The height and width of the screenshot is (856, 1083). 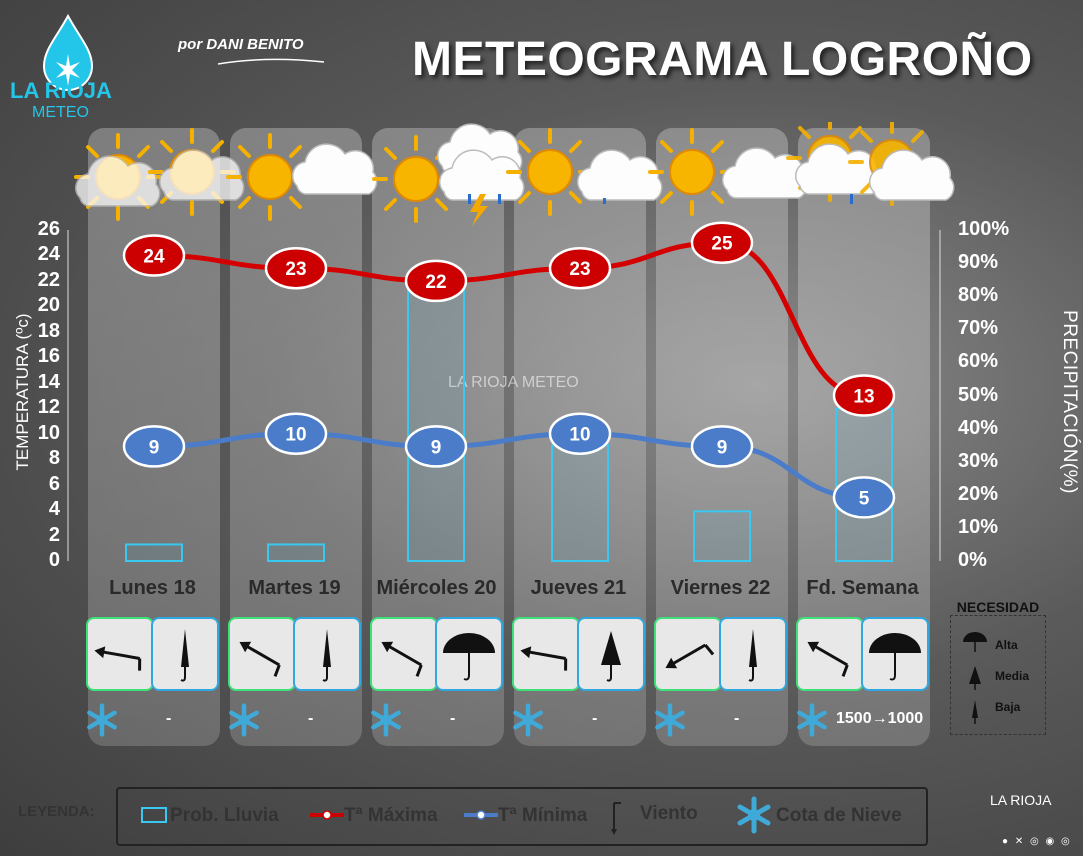 I want to click on footer-logo: LA RIOJA, so click(x=1020, y=800).